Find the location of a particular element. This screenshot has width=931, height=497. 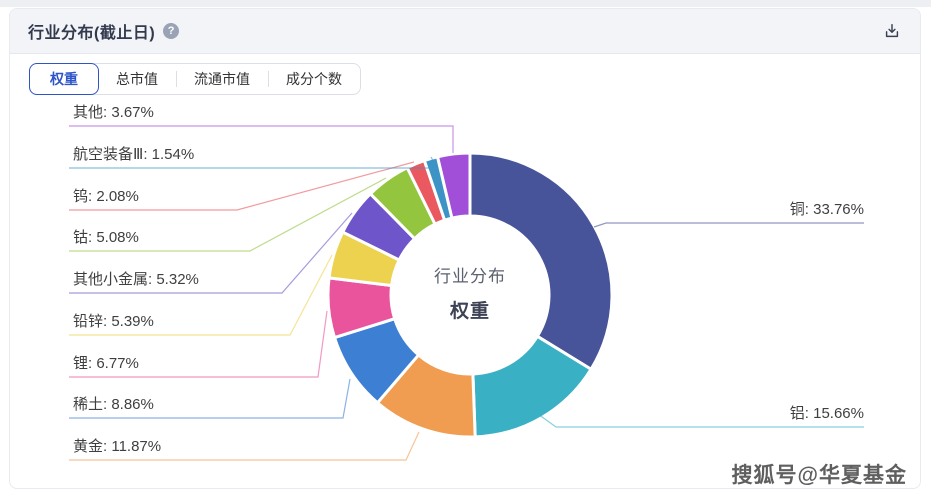

watermark: 搜狐号@华夏基金 is located at coordinates (819, 475).